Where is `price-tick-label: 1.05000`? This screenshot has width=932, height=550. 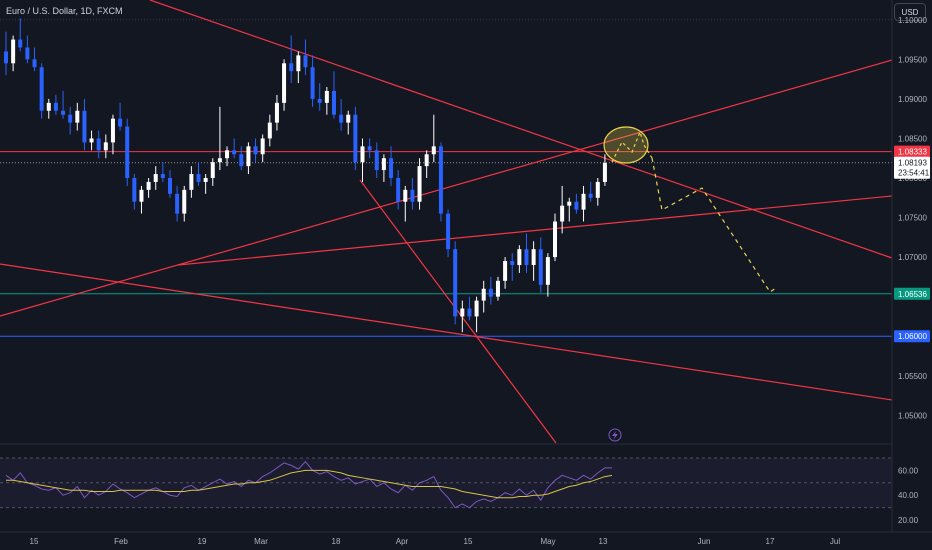
price-tick-label: 1.05000 is located at coordinates (912, 415).